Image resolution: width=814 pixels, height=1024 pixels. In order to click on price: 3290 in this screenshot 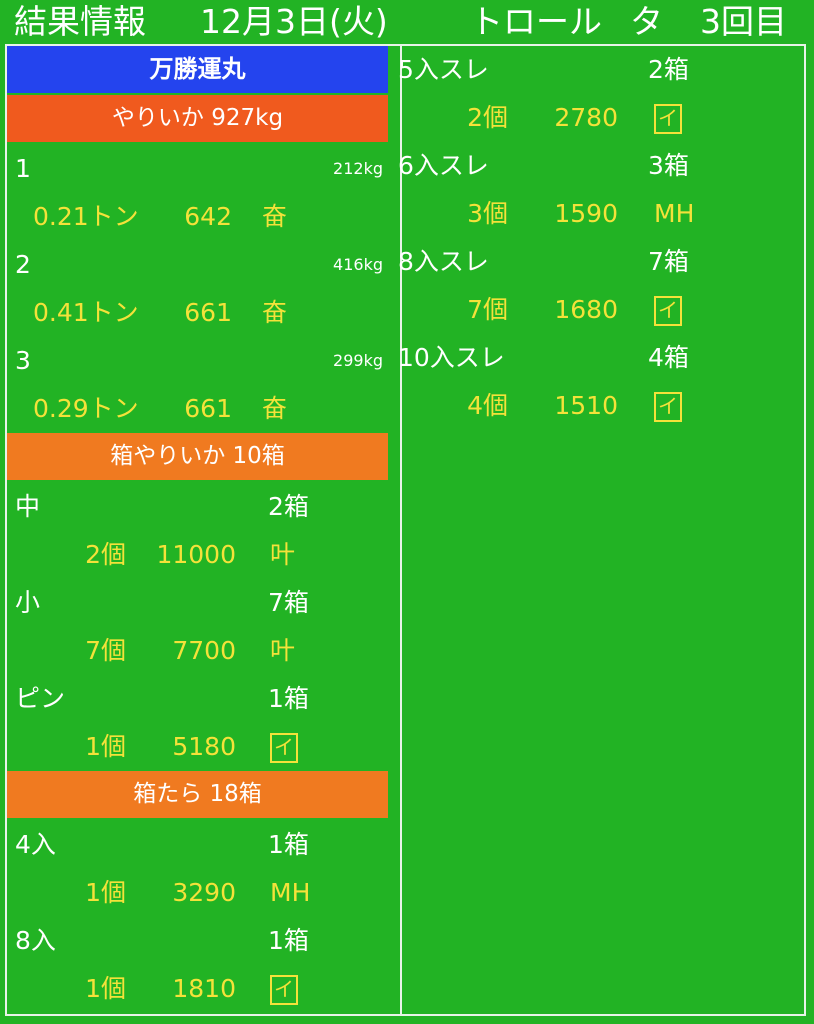, I will do `click(204, 892)`.